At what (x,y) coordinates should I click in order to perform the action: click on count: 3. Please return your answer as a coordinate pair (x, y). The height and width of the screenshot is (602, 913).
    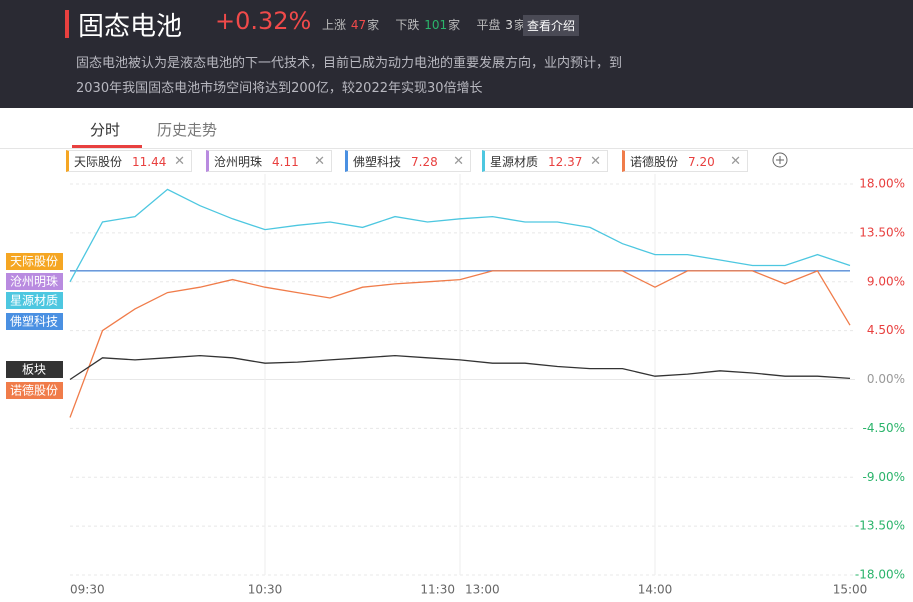
    Looking at the image, I should click on (509, 25).